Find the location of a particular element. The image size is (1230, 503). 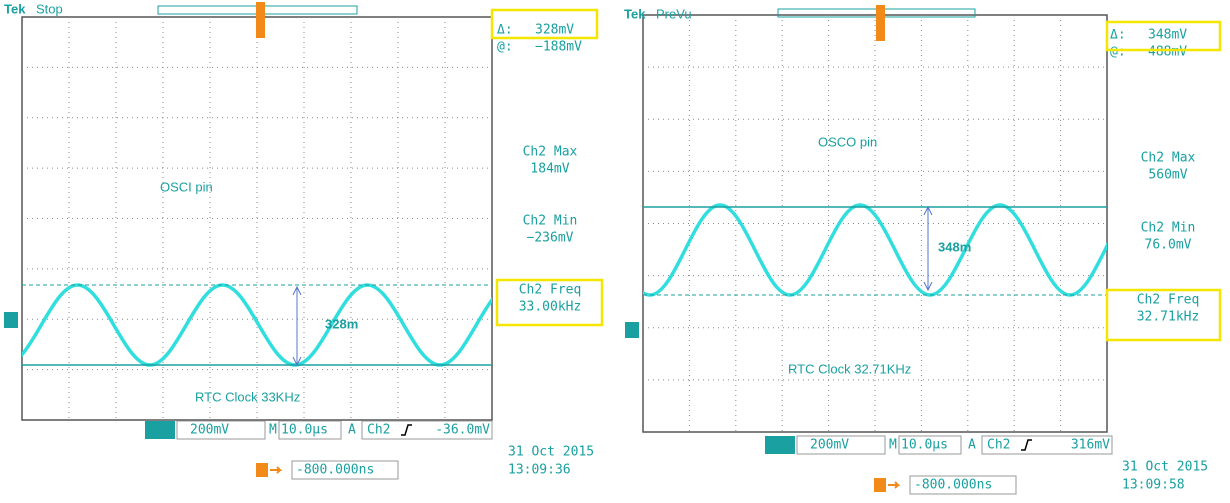

status: Stop is located at coordinates (49, 8).